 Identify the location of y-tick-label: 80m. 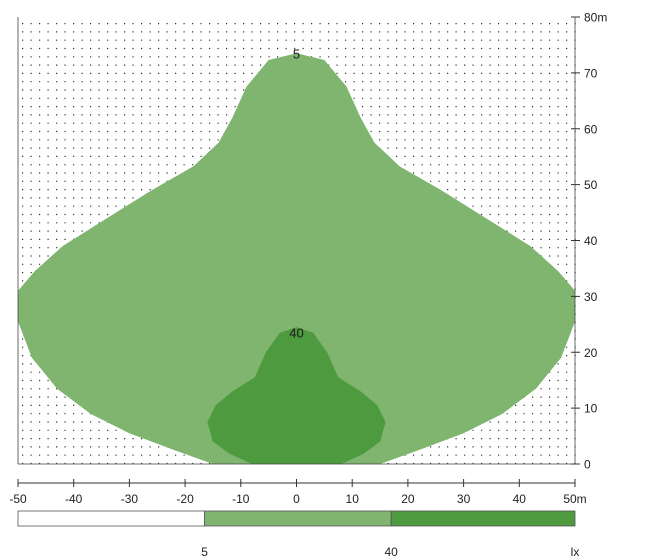
(595, 18).